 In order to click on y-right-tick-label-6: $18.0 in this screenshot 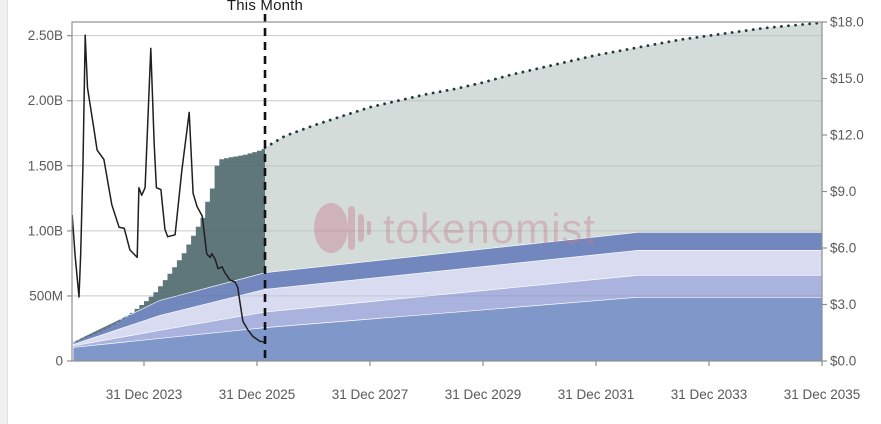, I will do `click(847, 22)`.